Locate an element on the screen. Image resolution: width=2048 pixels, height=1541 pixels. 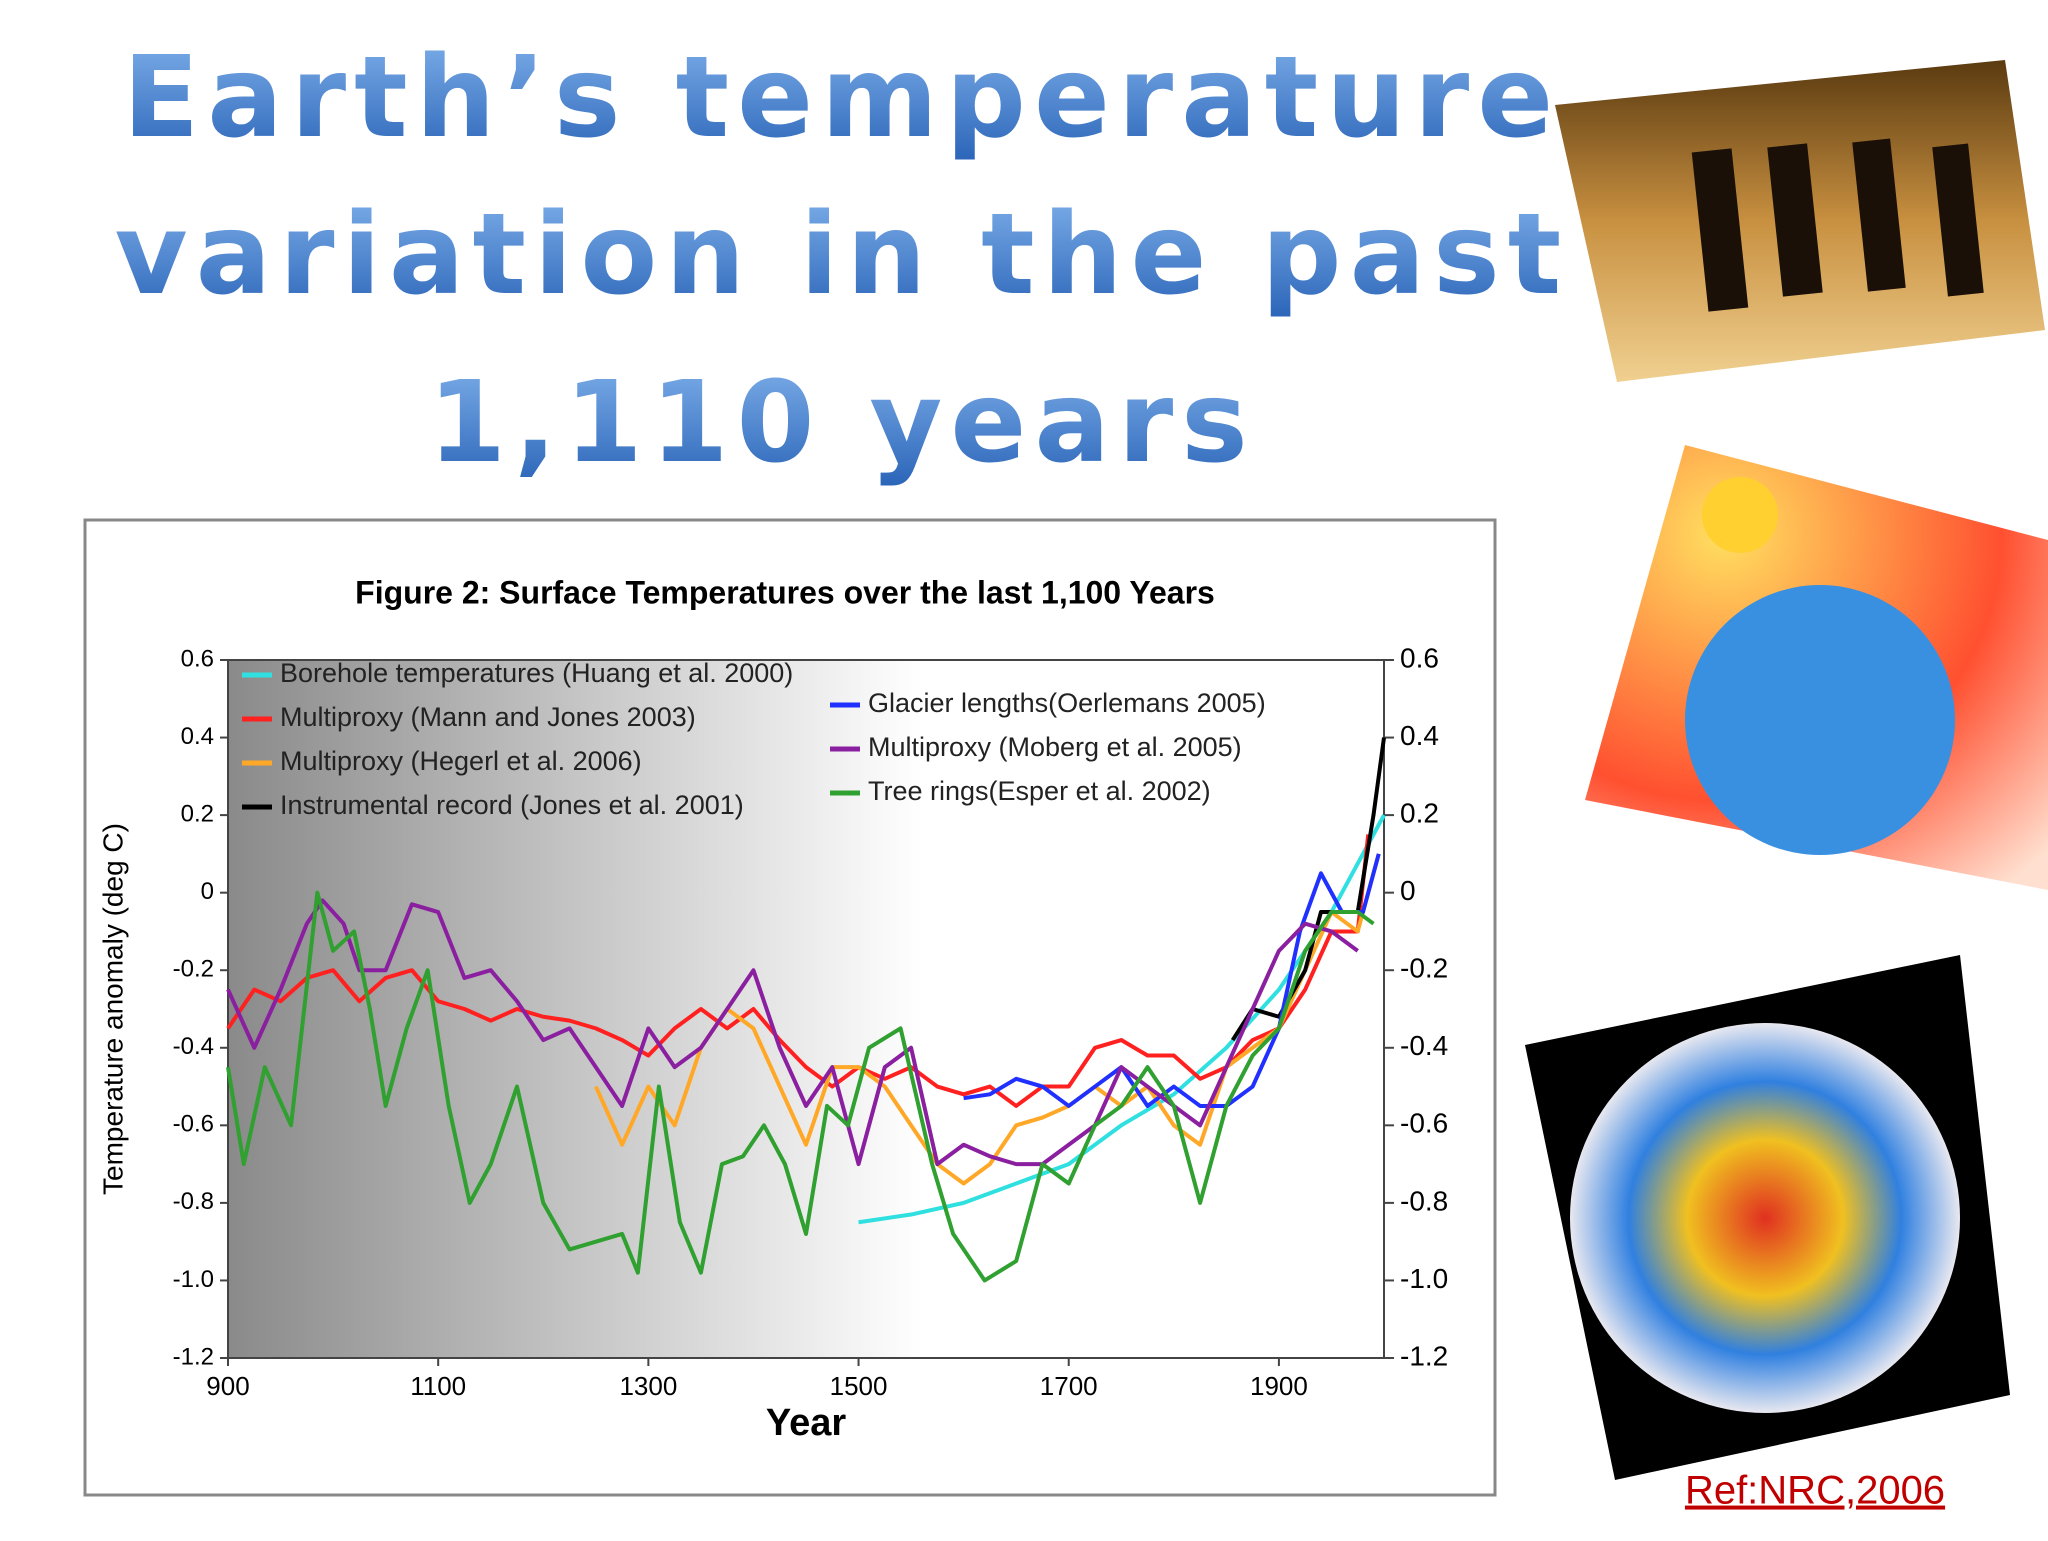
x-tick-label: 1700 is located at coordinates (1069, 1386).